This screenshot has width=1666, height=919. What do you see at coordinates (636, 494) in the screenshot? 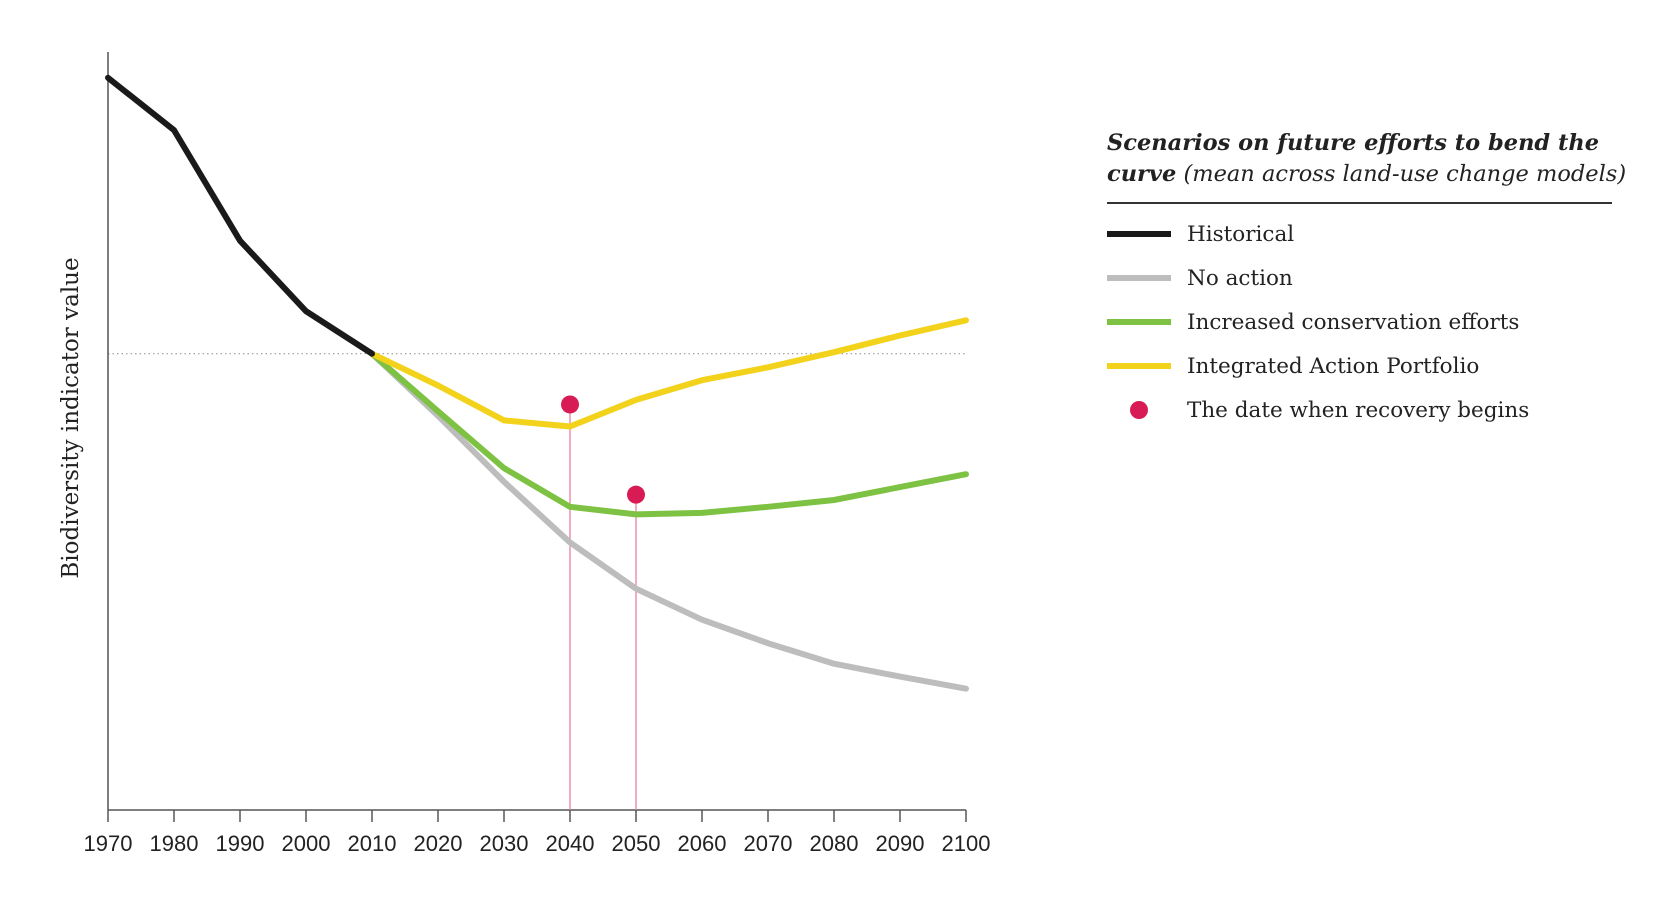
I see `recovery-point-2050` at bounding box center [636, 494].